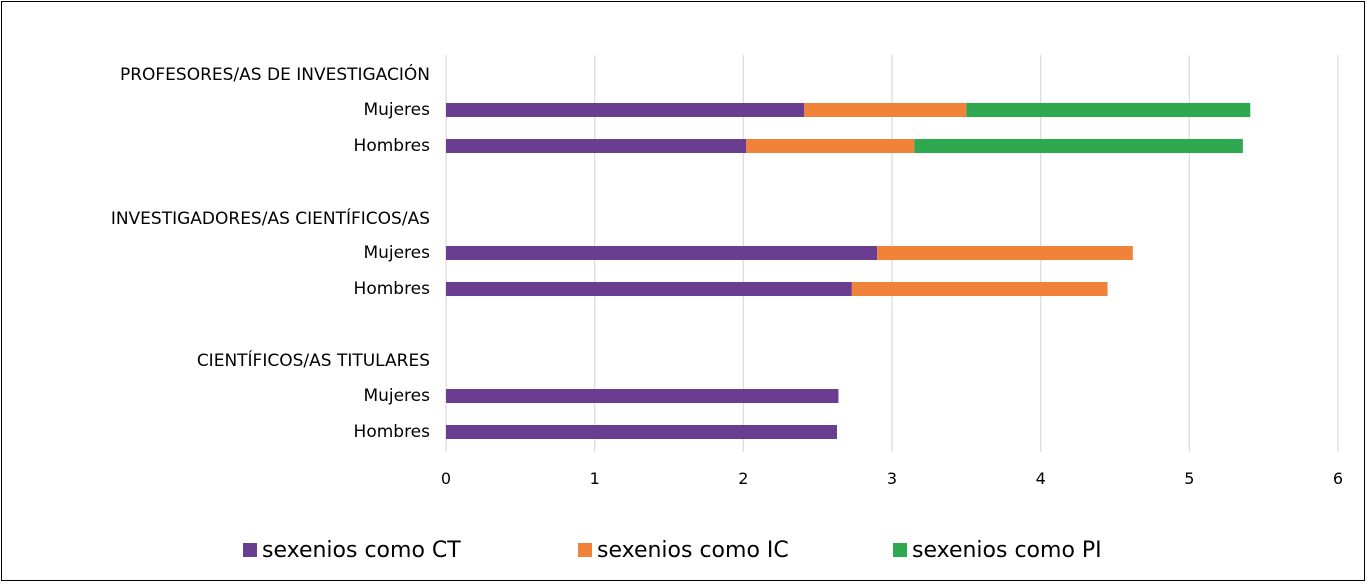  What do you see at coordinates (313, 360) in the screenshot?
I see `group-label: CIENTÍFICOS/AS TITULARES` at bounding box center [313, 360].